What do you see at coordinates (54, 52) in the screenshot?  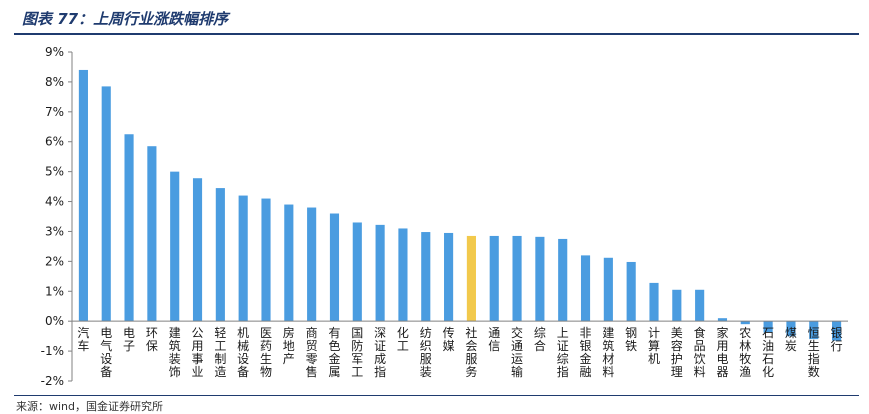 I see `y-tick-label: 9%` at bounding box center [54, 52].